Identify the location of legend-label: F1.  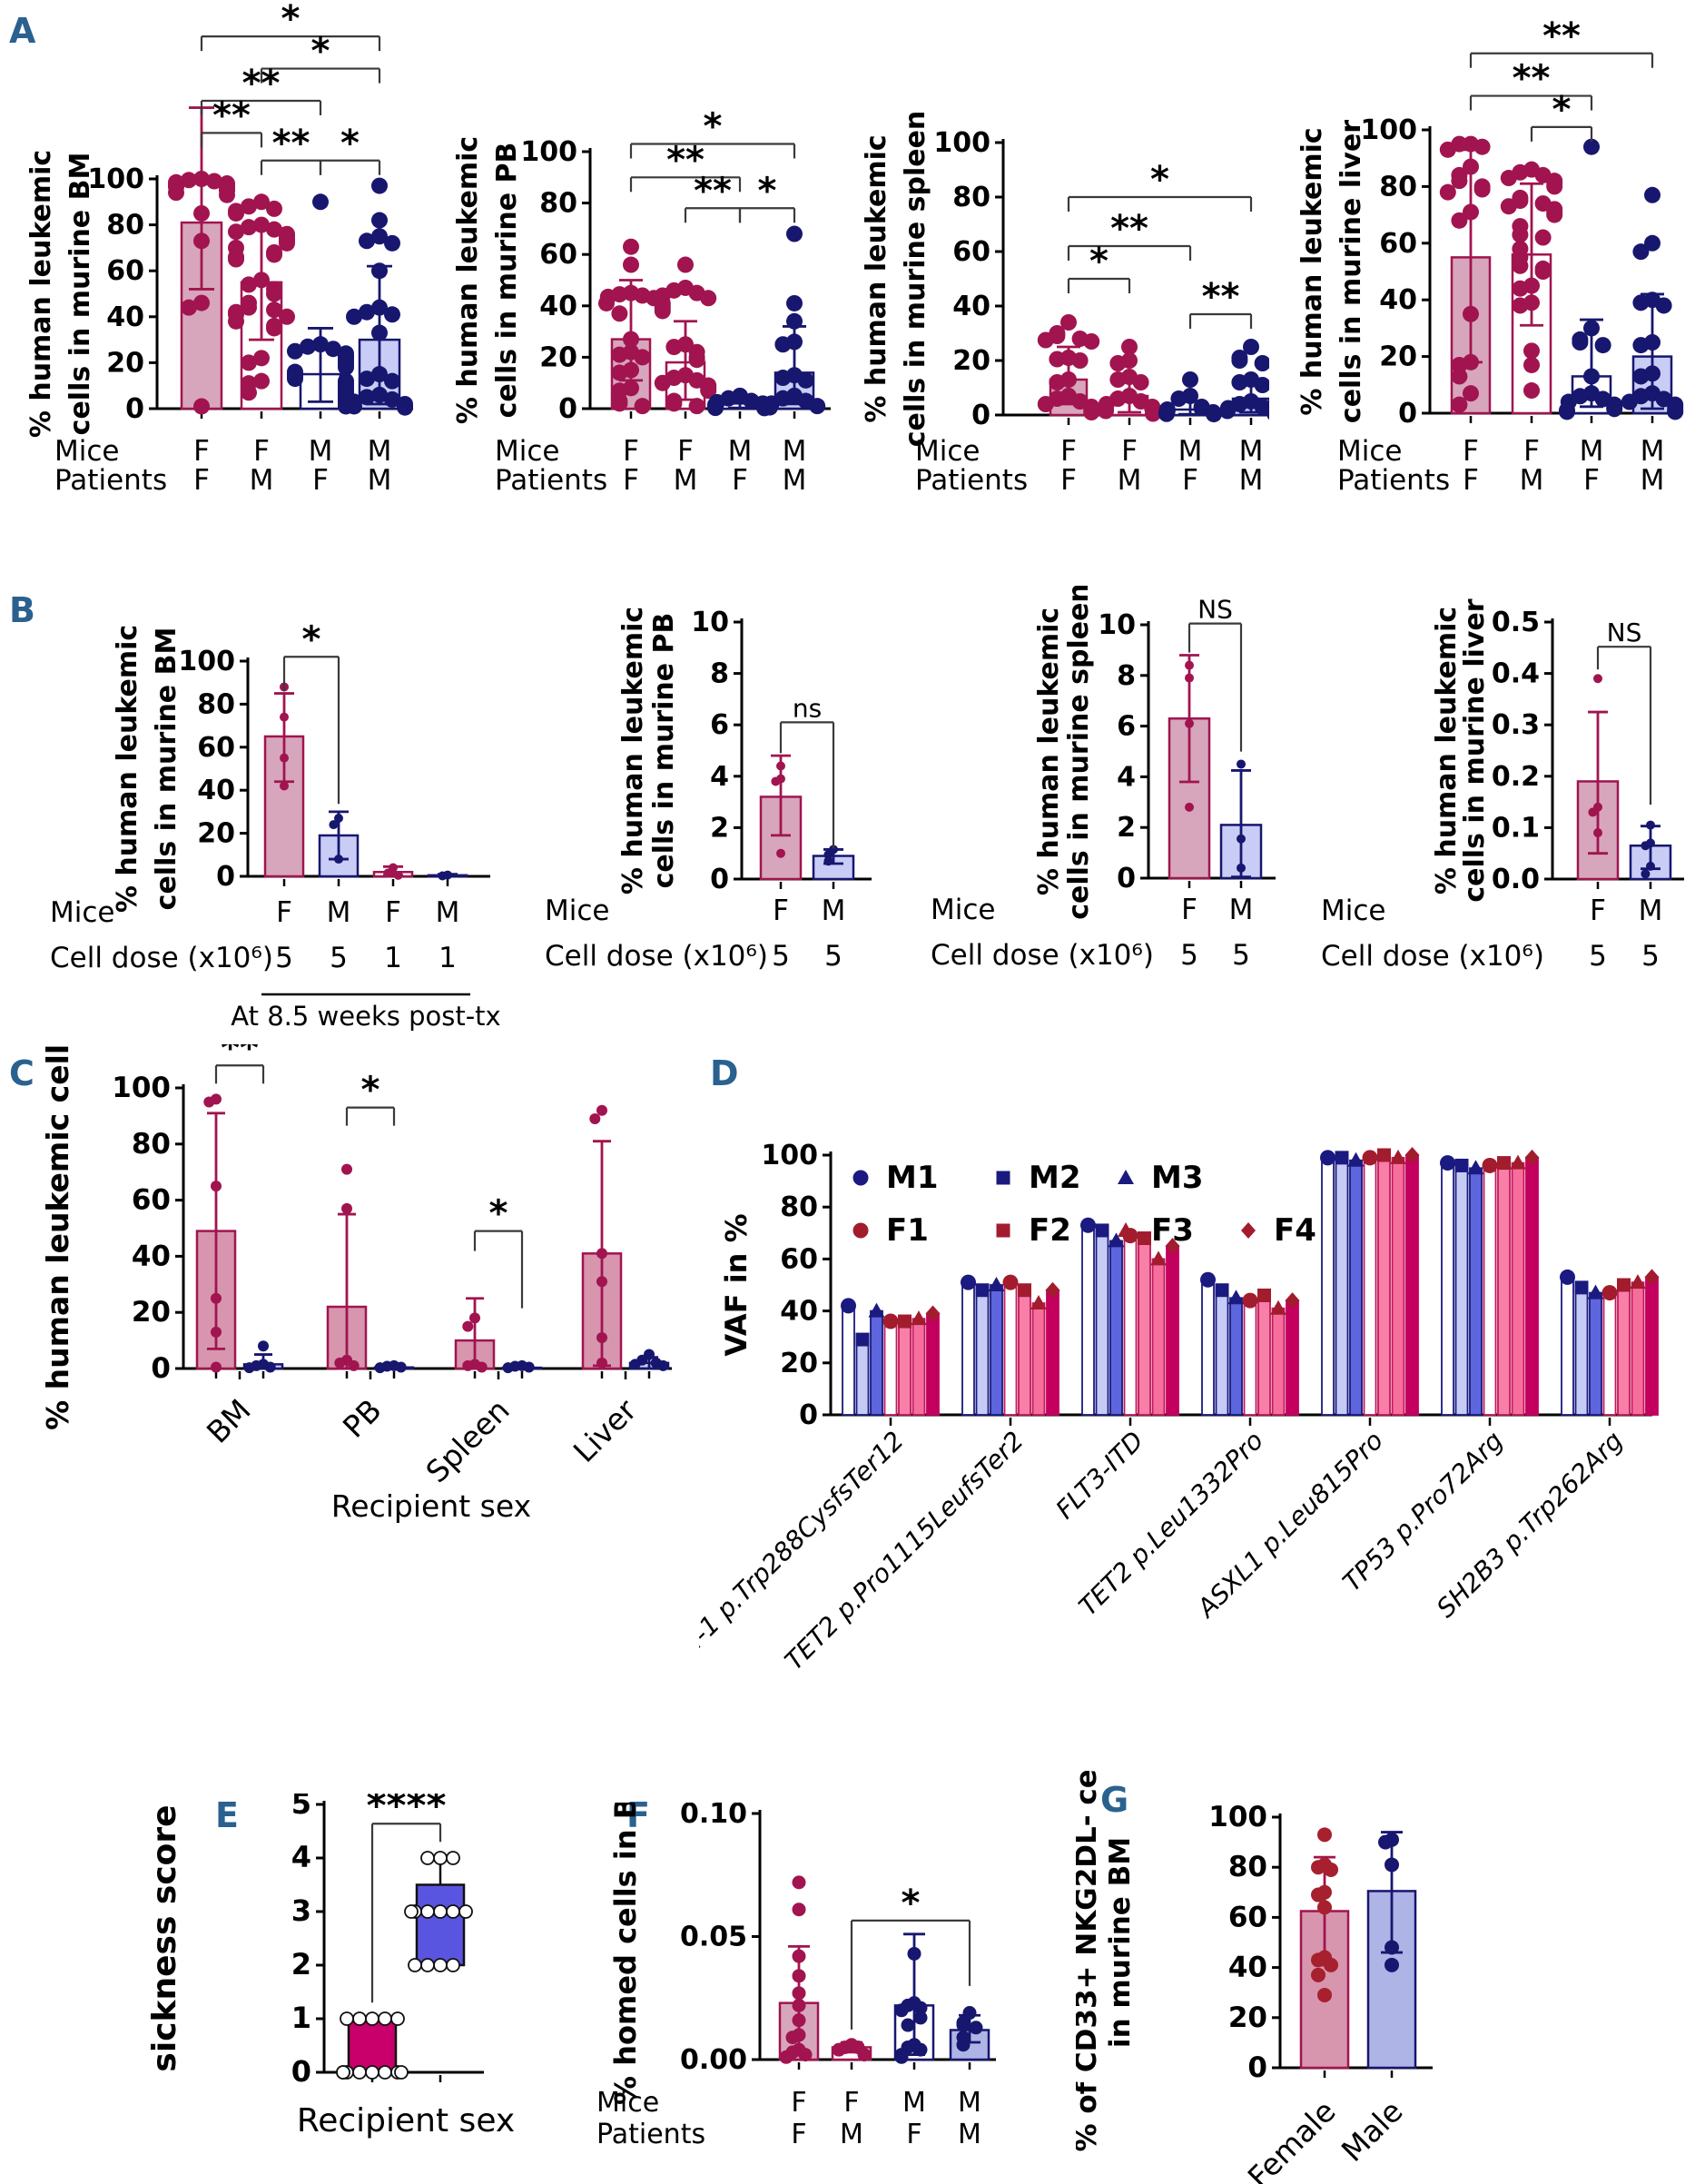
(907, 1230).